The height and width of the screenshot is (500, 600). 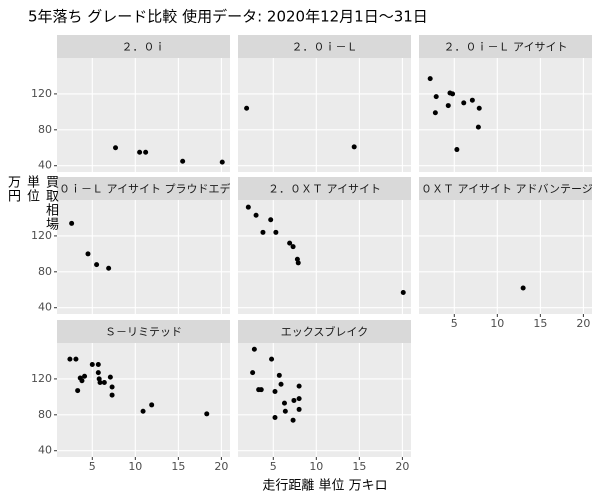 I want to click on strip-label: ２．０ｉ－Ｌ アイサイト, so click(x=506, y=47).